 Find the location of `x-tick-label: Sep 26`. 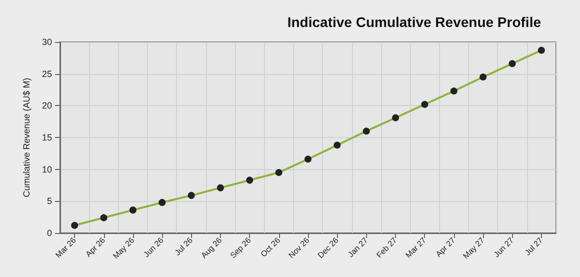

x-tick-label: Sep 26 is located at coordinates (241, 247).